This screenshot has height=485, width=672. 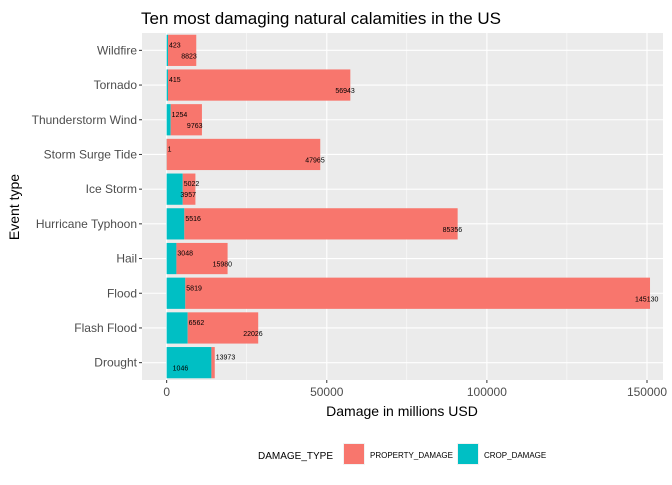 What do you see at coordinates (170, 149) in the screenshot?
I see `data-label-crop: 1` at bounding box center [170, 149].